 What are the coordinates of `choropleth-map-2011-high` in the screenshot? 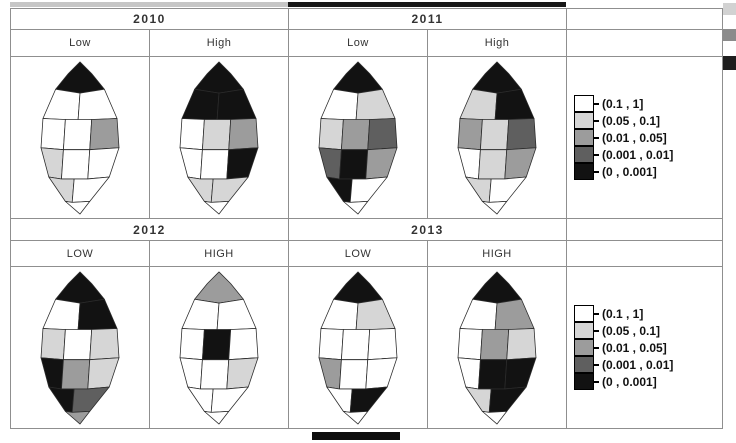 It's located at (497, 137).